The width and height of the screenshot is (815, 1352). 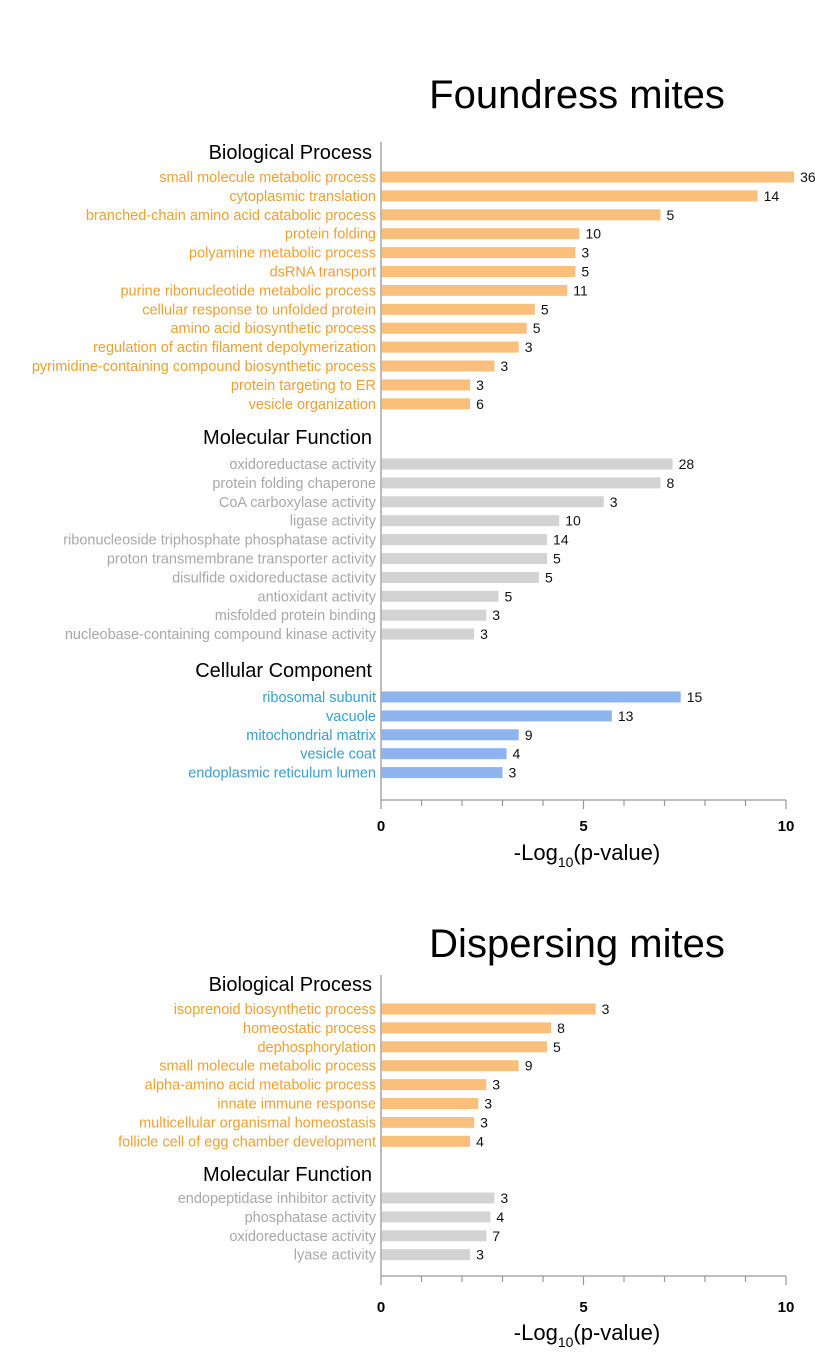 I want to click on bar-count-label: 28, so click(x=687, y=464).